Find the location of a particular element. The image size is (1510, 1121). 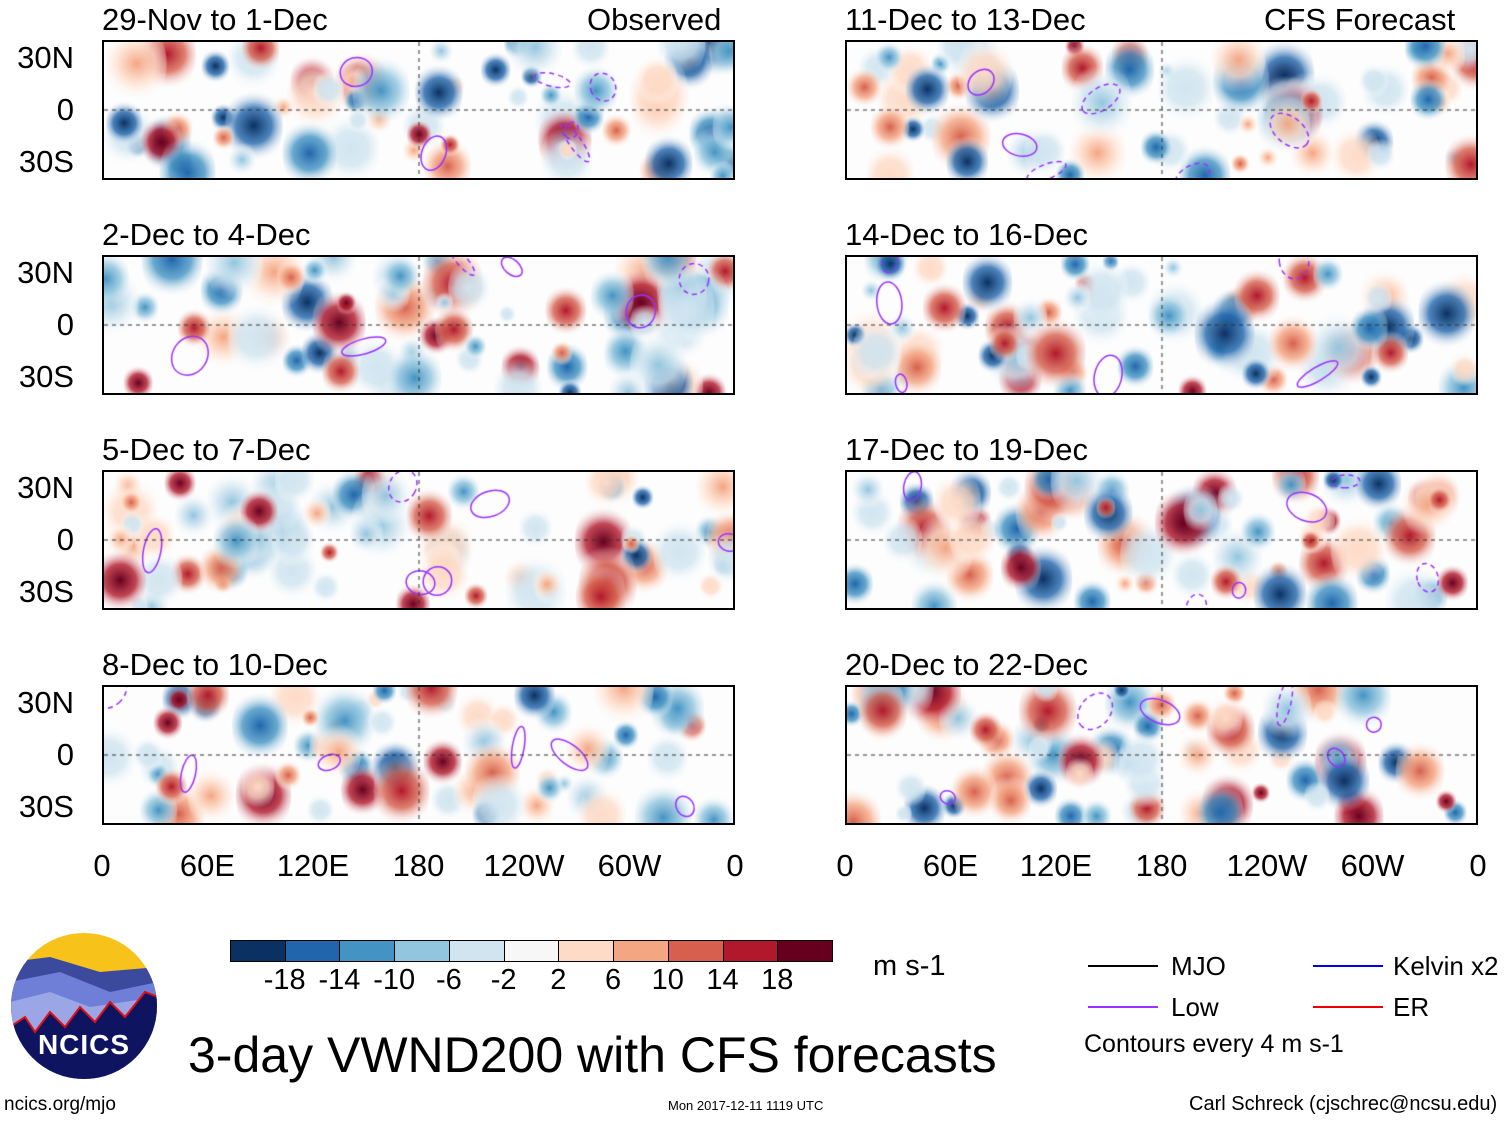

colorbar-label: -6 is located at coordinates (449, 980).